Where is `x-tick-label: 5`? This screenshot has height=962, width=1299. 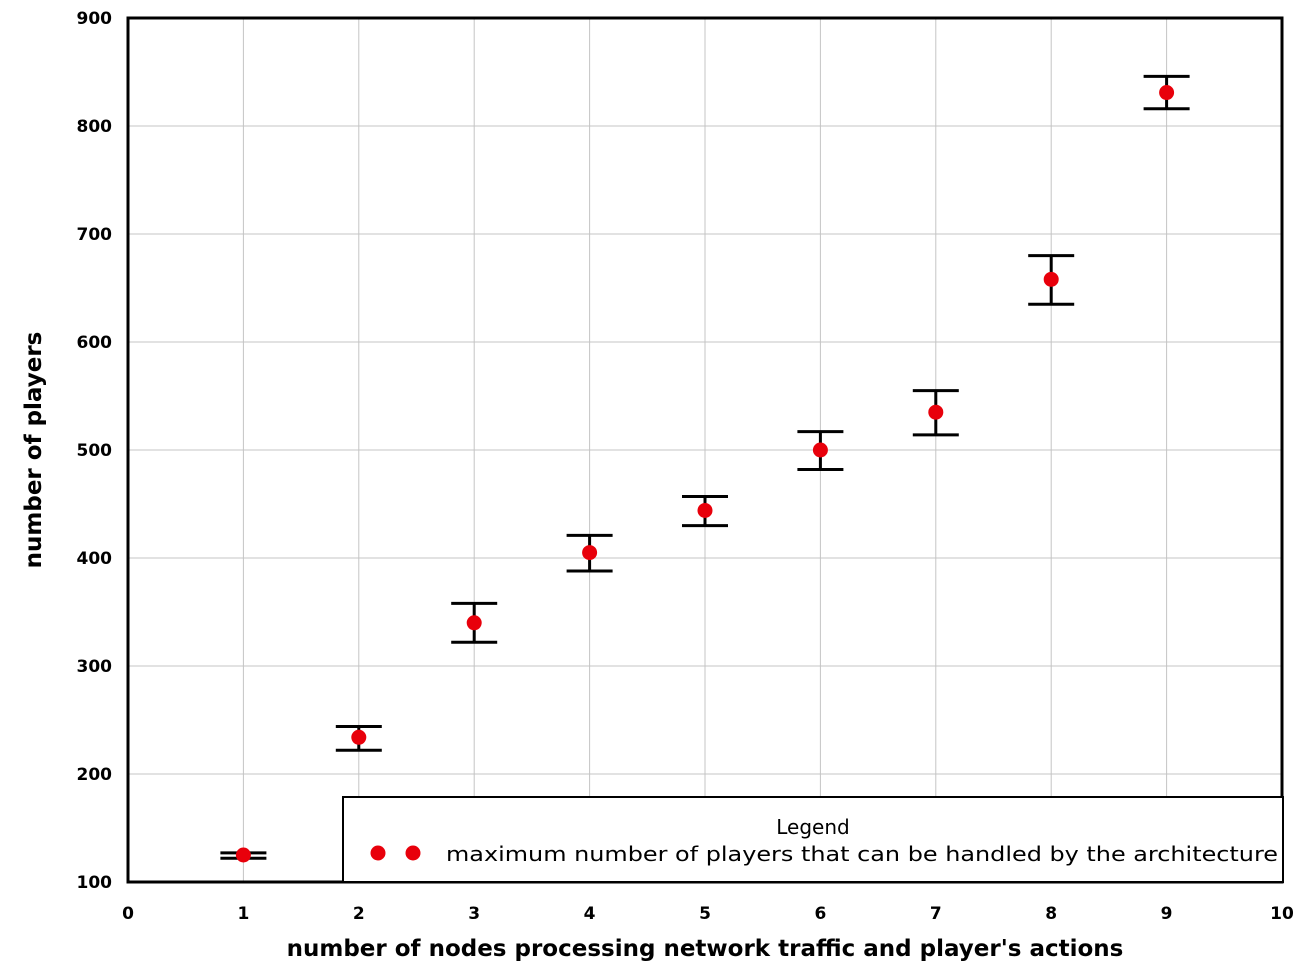
x-tick-label: 5 is located at coordinates (705, 914).